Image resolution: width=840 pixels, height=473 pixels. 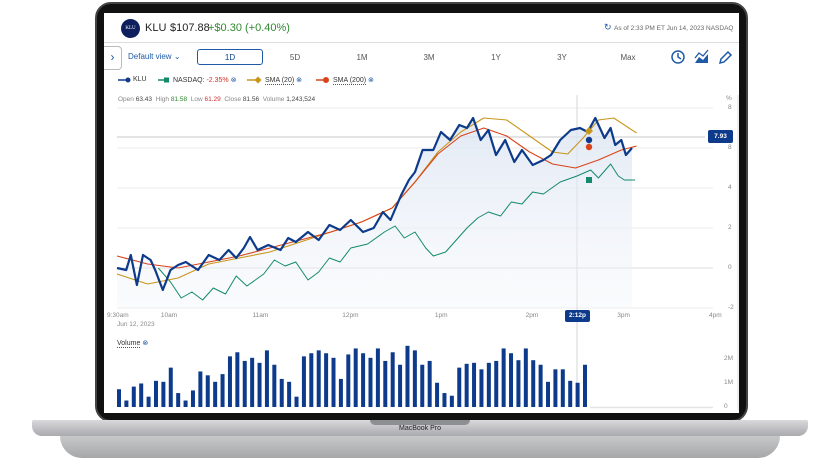 What do you see at coordinates (130, 28) in the screenshot?
I see `company-logo: KLU` at bounding box center [130, 28].